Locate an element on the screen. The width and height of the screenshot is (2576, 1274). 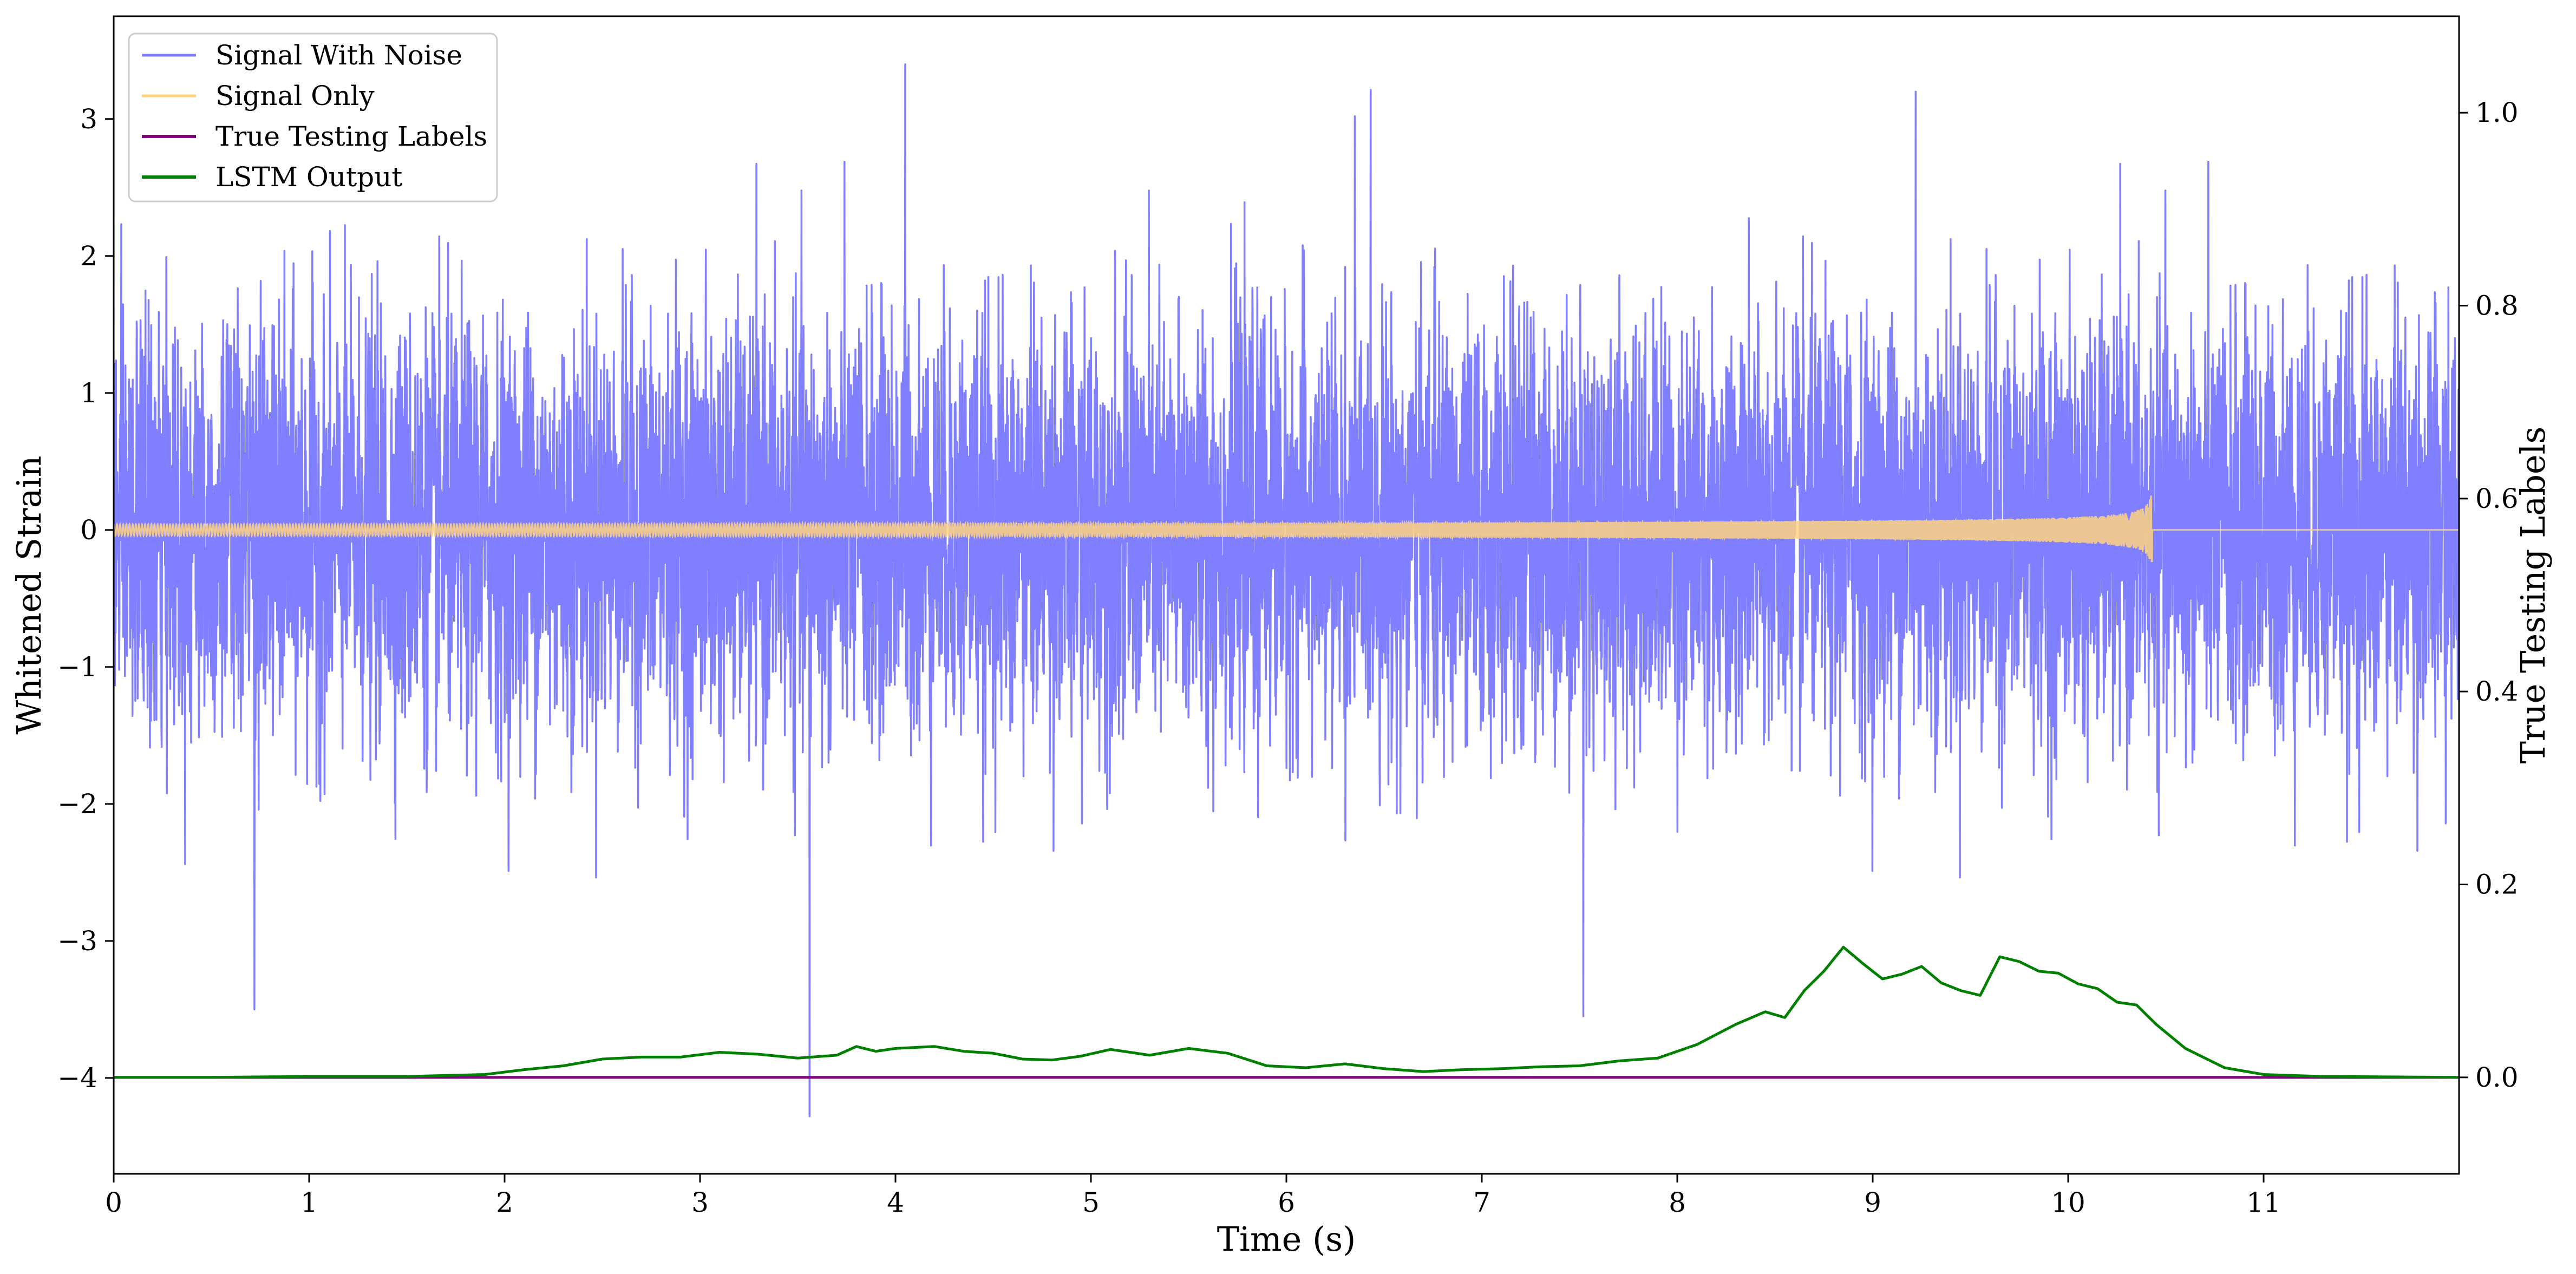
lstm-output-line is located at coordinates (1287, 1012).